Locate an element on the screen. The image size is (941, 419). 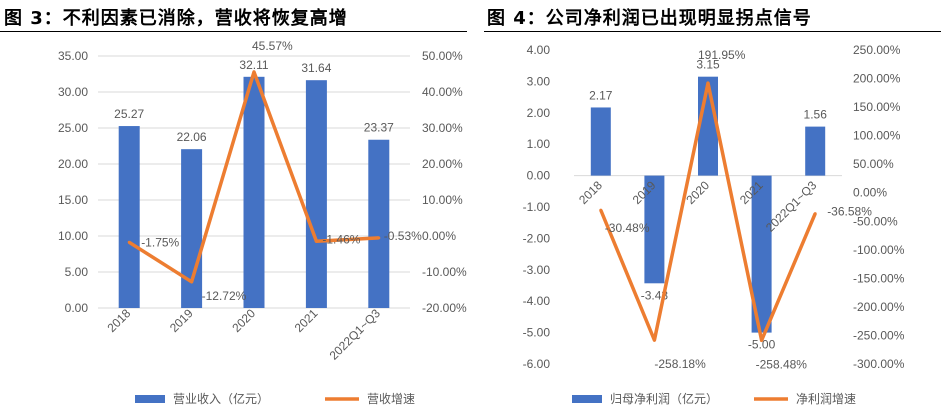
y-right-tick-label: -10.00% is located at coordinates (444, 272).